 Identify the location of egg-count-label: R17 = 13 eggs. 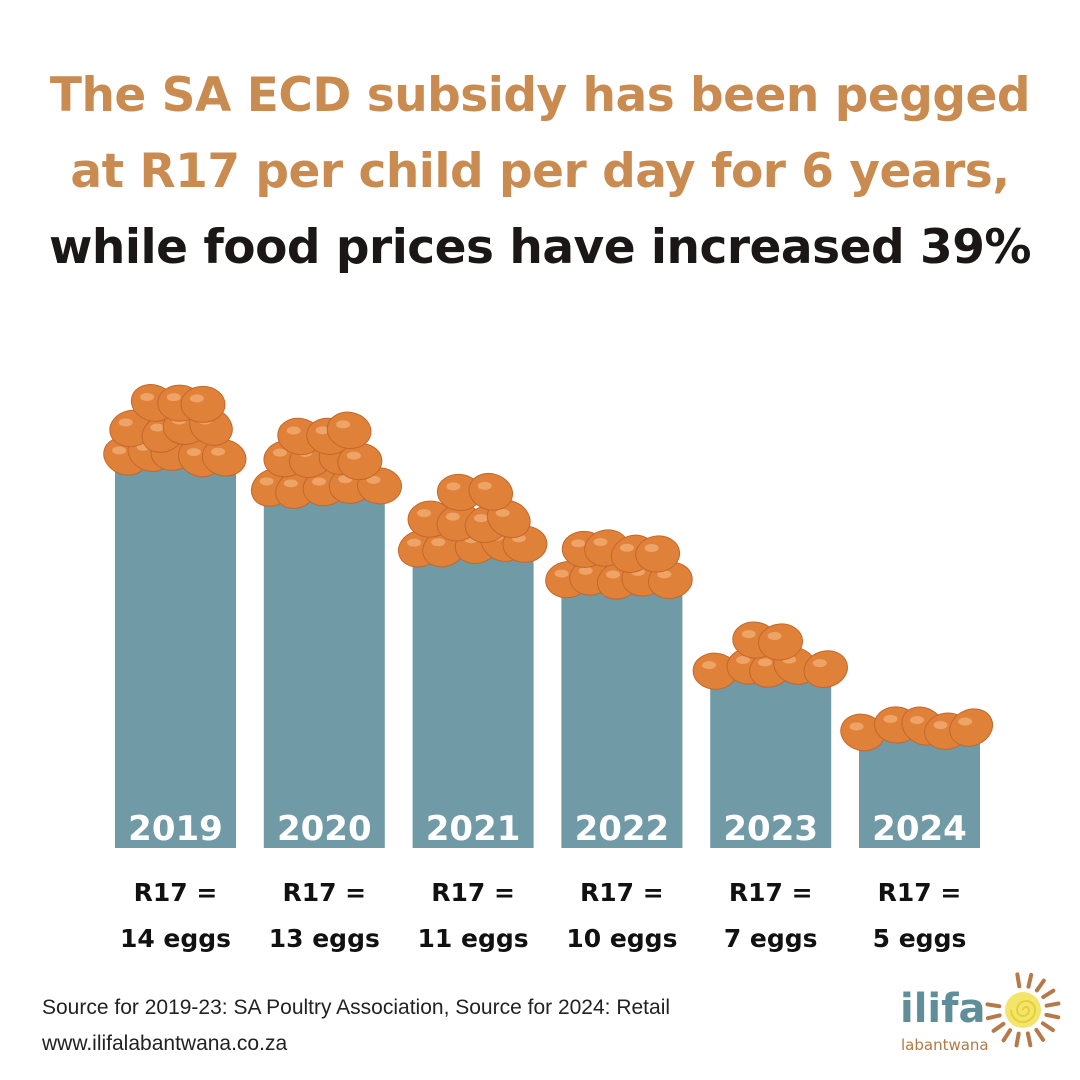
(324, 916).